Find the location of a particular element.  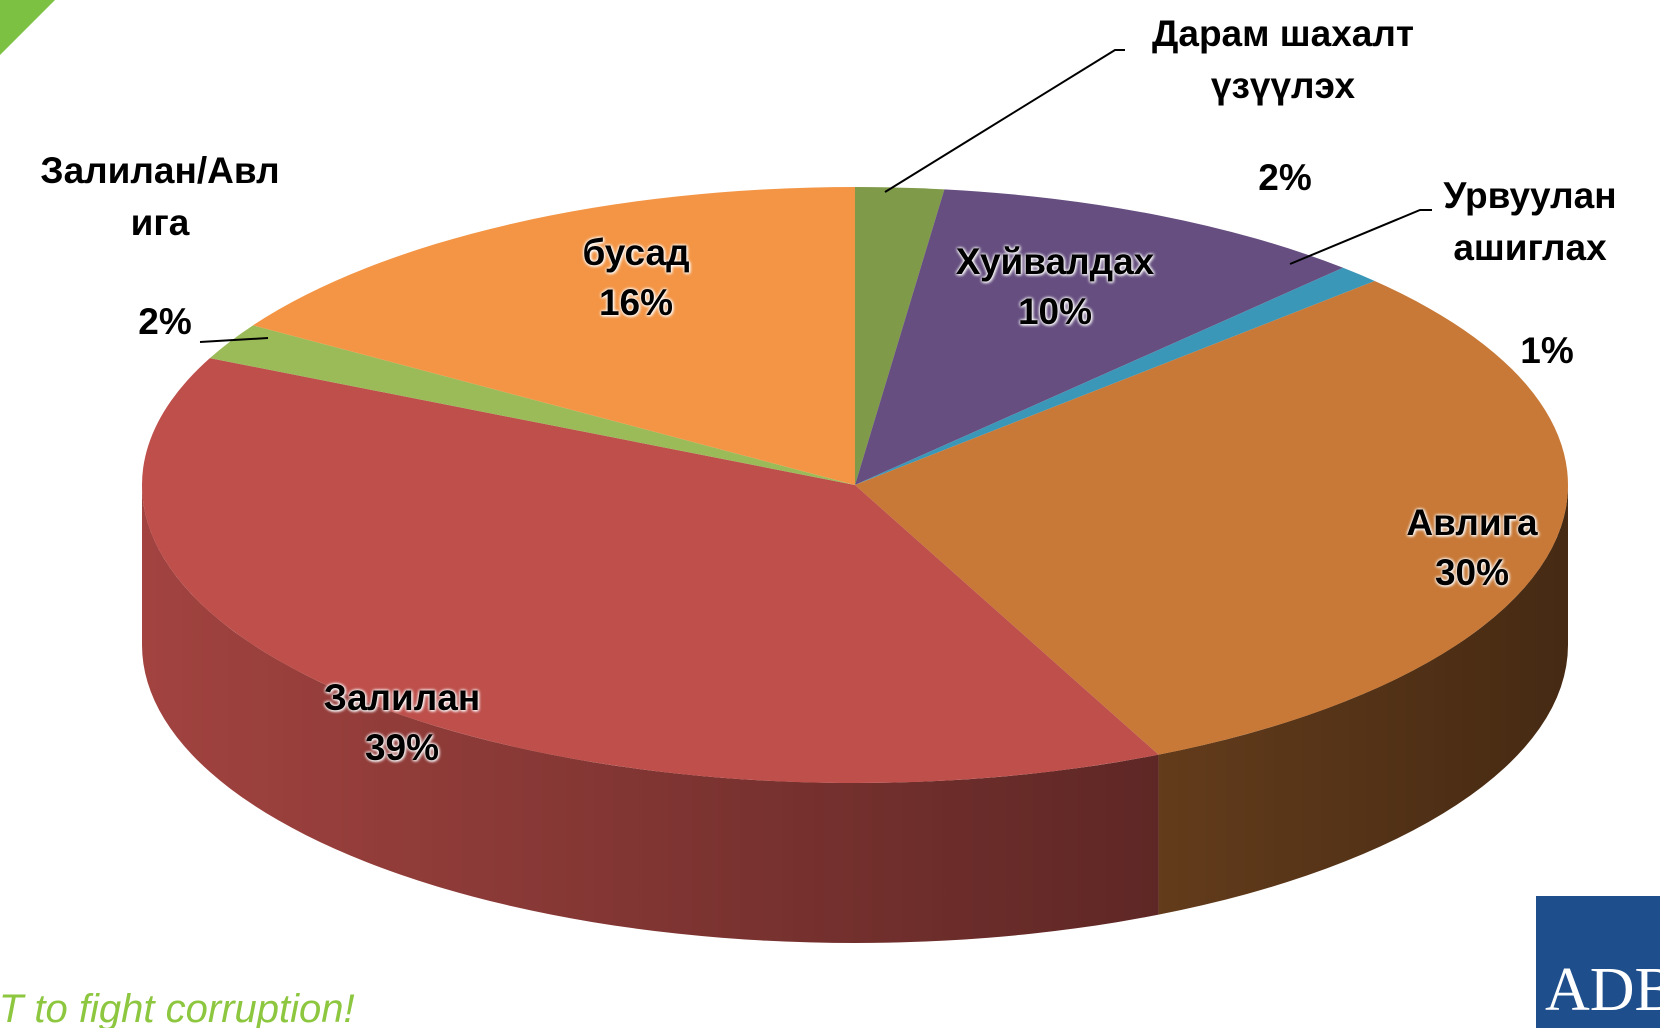

slice-name: бусад is located at coordinates (636, 252).